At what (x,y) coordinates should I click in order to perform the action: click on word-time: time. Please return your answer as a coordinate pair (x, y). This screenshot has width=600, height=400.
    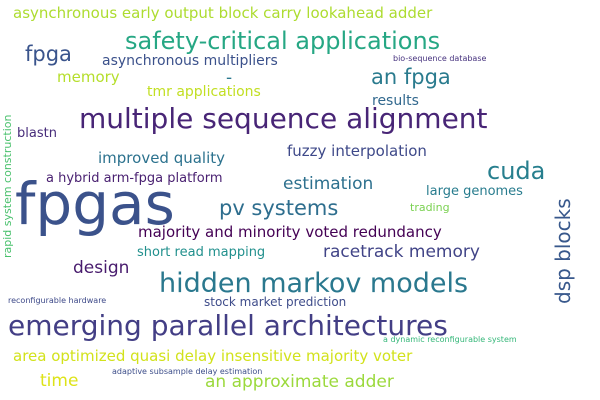
    Looking at the image, I should click on (59, 381).